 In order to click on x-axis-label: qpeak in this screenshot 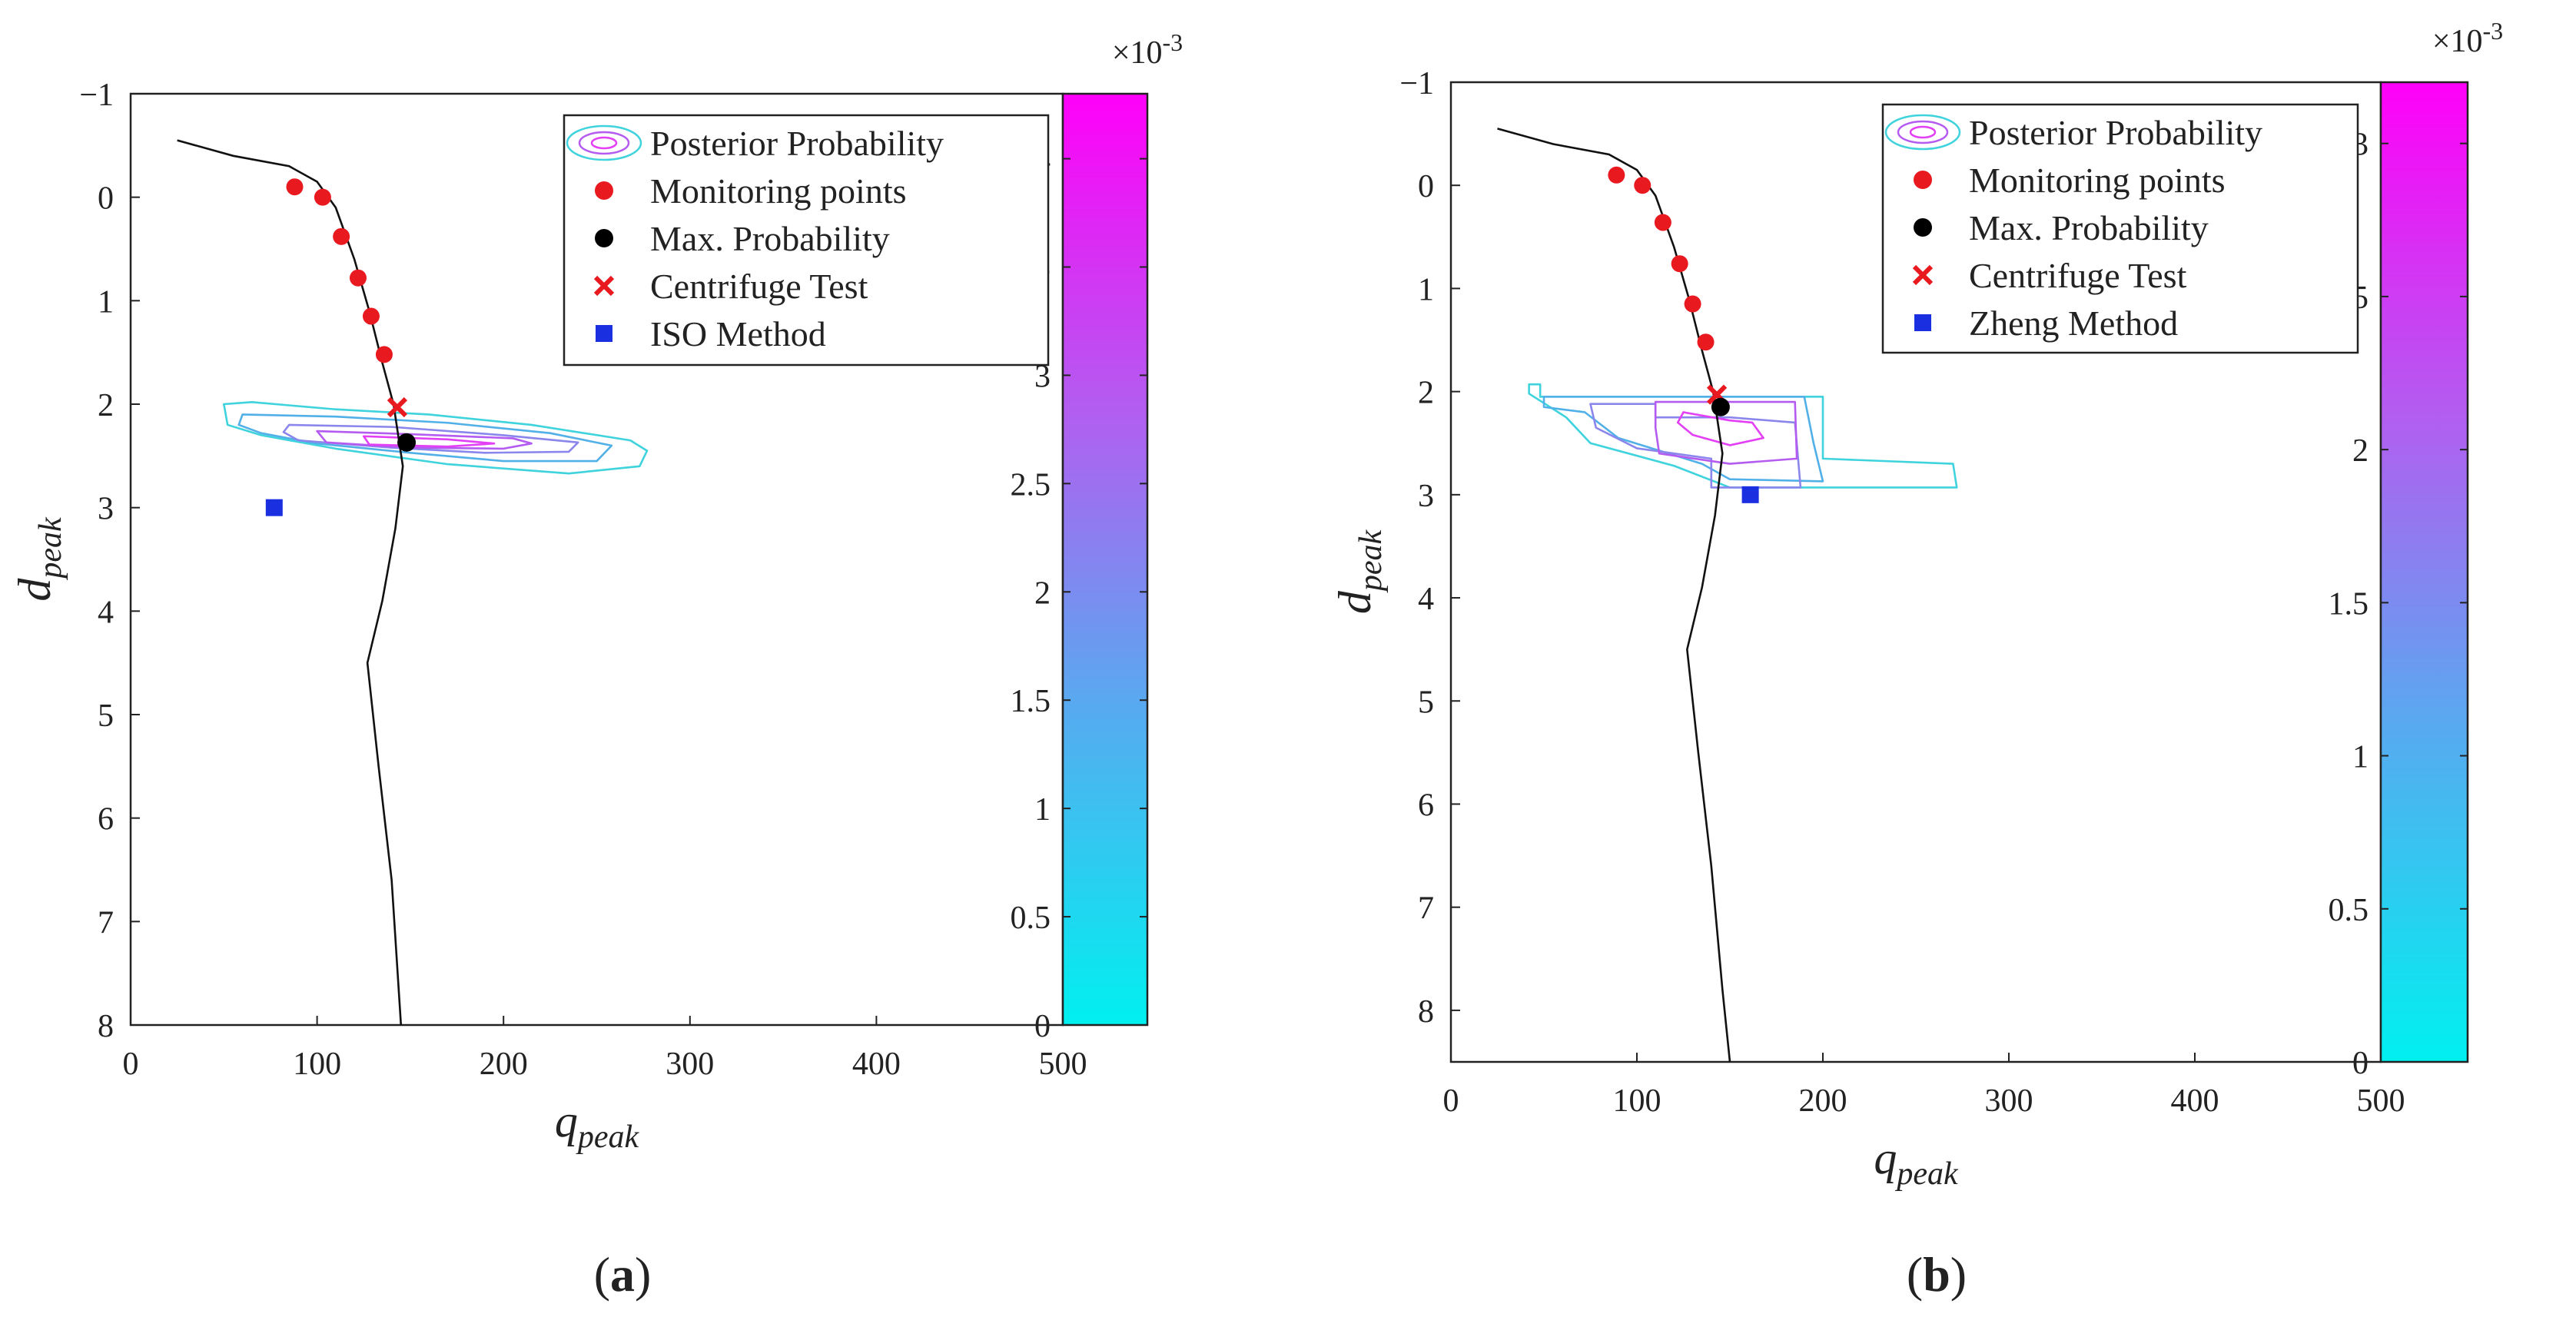, I will do `click(1916, 1162)`.